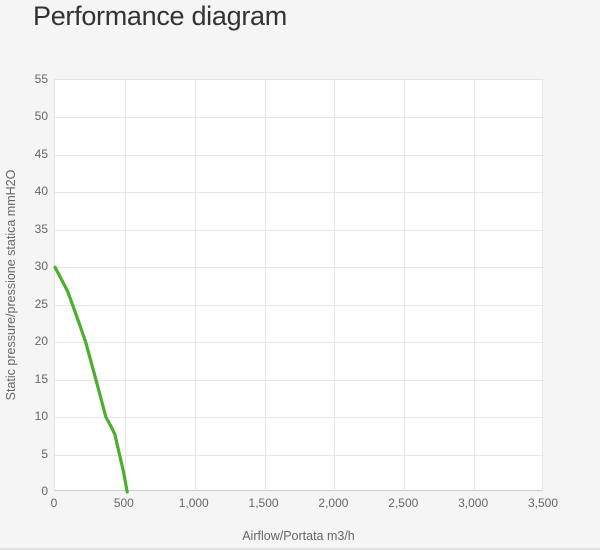  What do you see at coordinates (298, 536) in the screenshot?
I see `x-axis-title: Airflow/Portata m3/h` at bounding box center [298, 536].